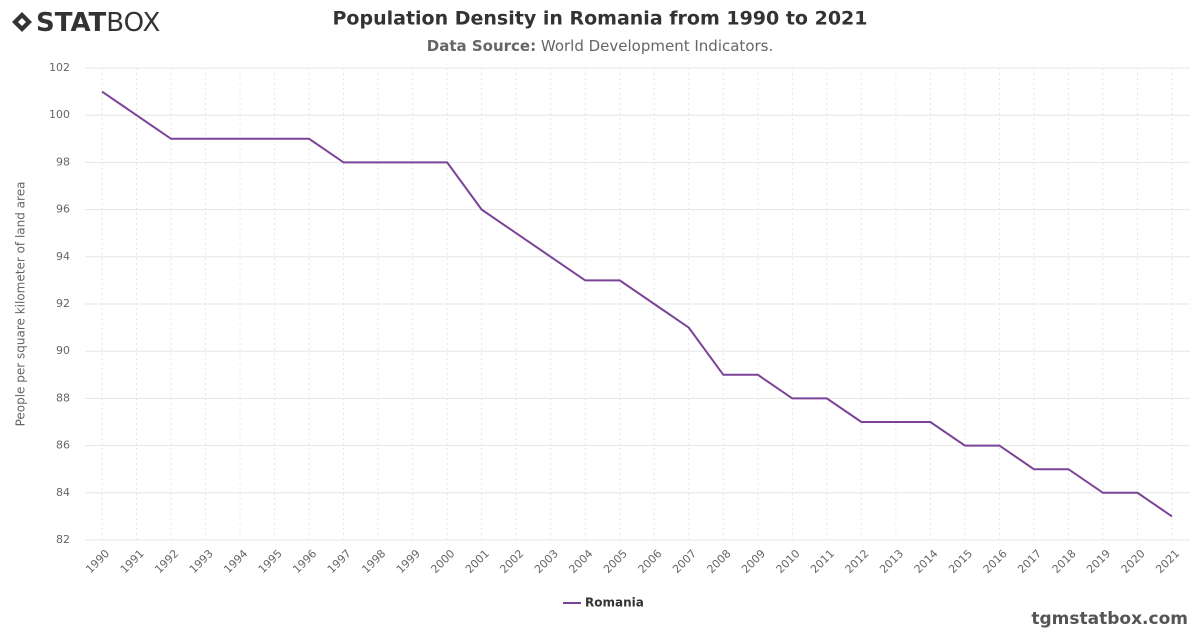 This screenshot has height=634, width=1200. Describe the element at coordinates (339, 561) in the screenshot. I see `x-tick-label: 1997` at that location.